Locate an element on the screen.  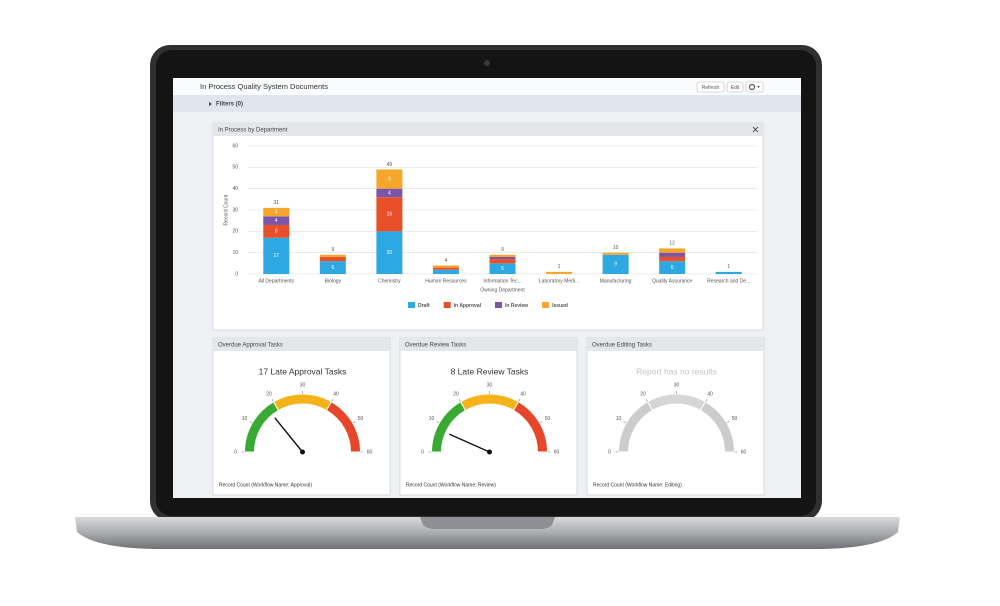
segment-label: 5 is located at coordinates (502, 269).